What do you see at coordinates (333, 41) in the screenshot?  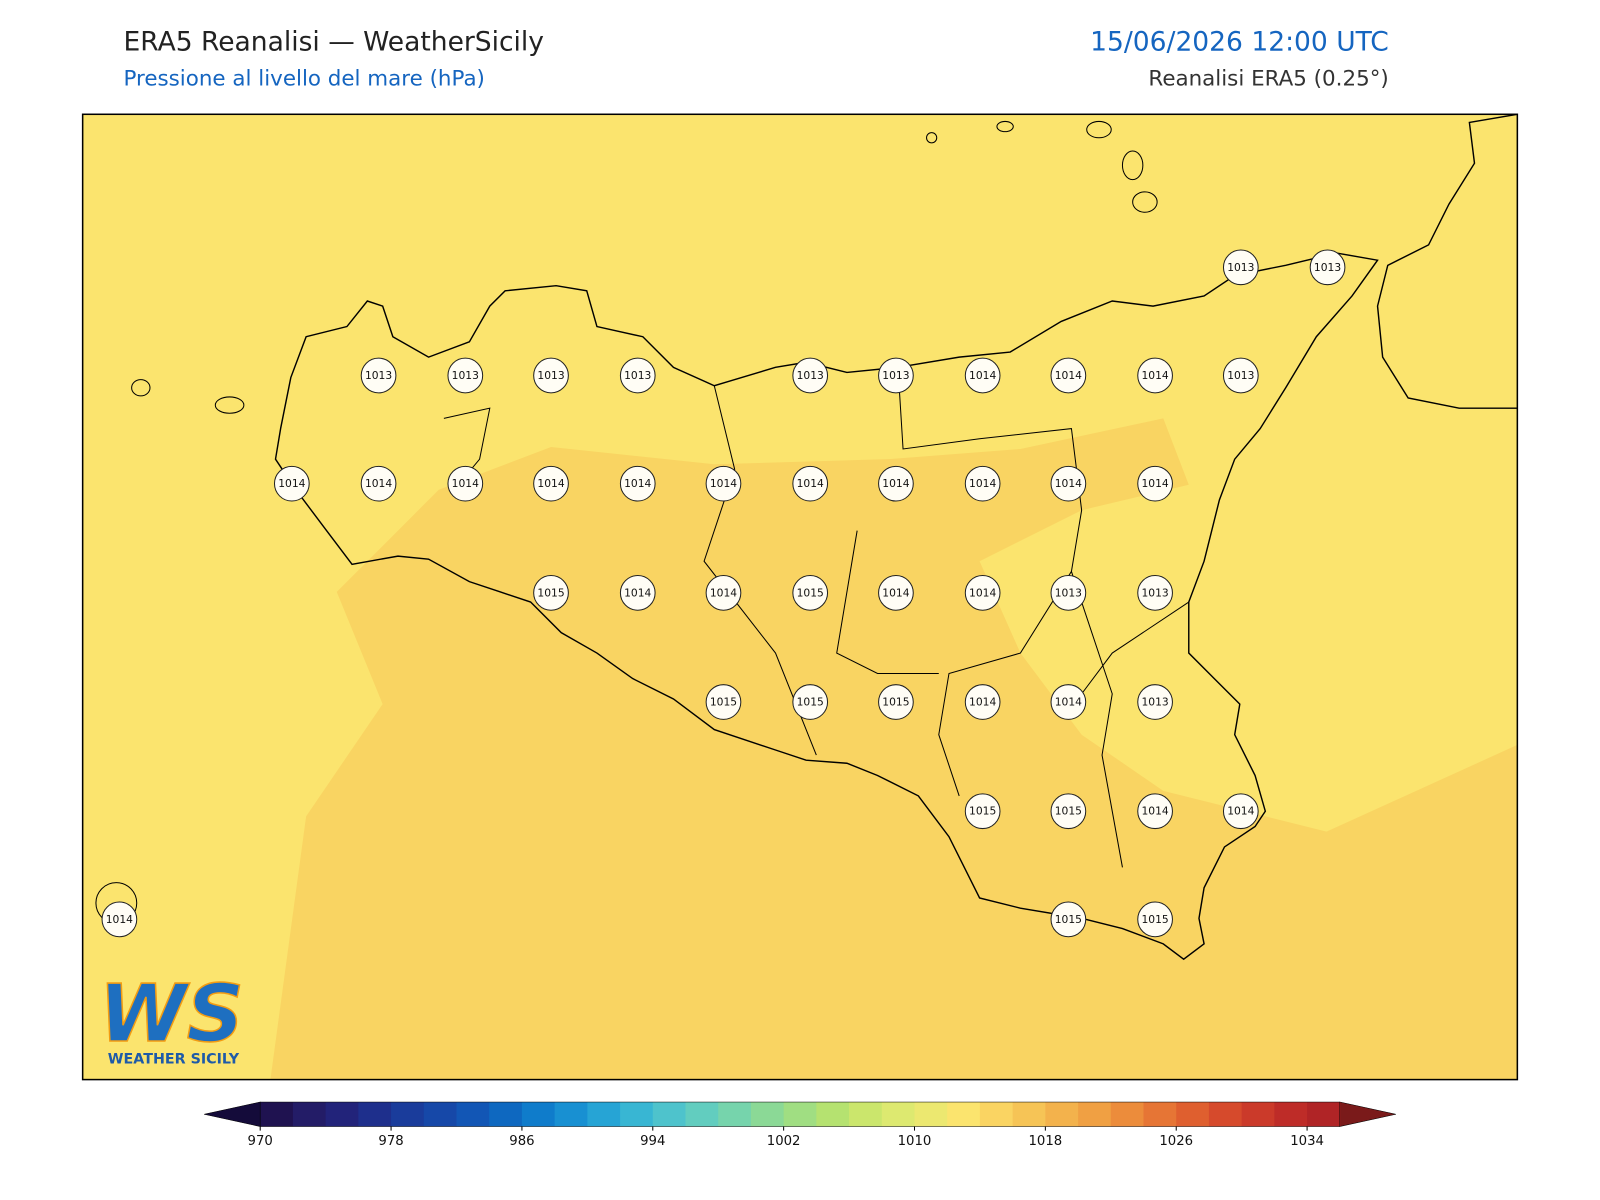 I see `title: ERA5 Reanalisi — WeatherSicily` at bounding box center [333, 41].